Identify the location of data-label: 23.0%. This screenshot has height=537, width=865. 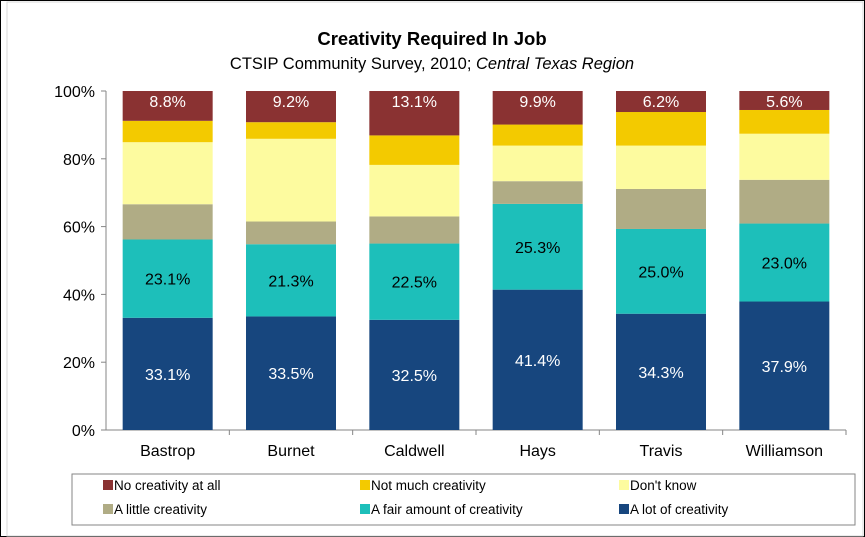
(784, 264).